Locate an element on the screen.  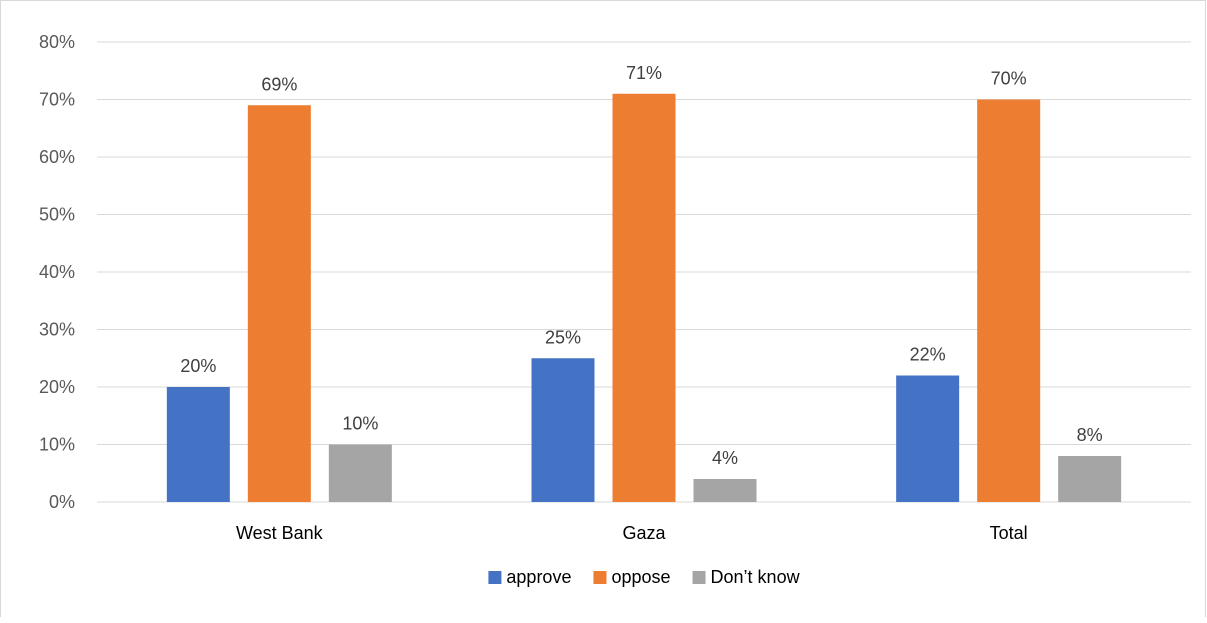
data-label: 25% is located at coordinates (563, 337).